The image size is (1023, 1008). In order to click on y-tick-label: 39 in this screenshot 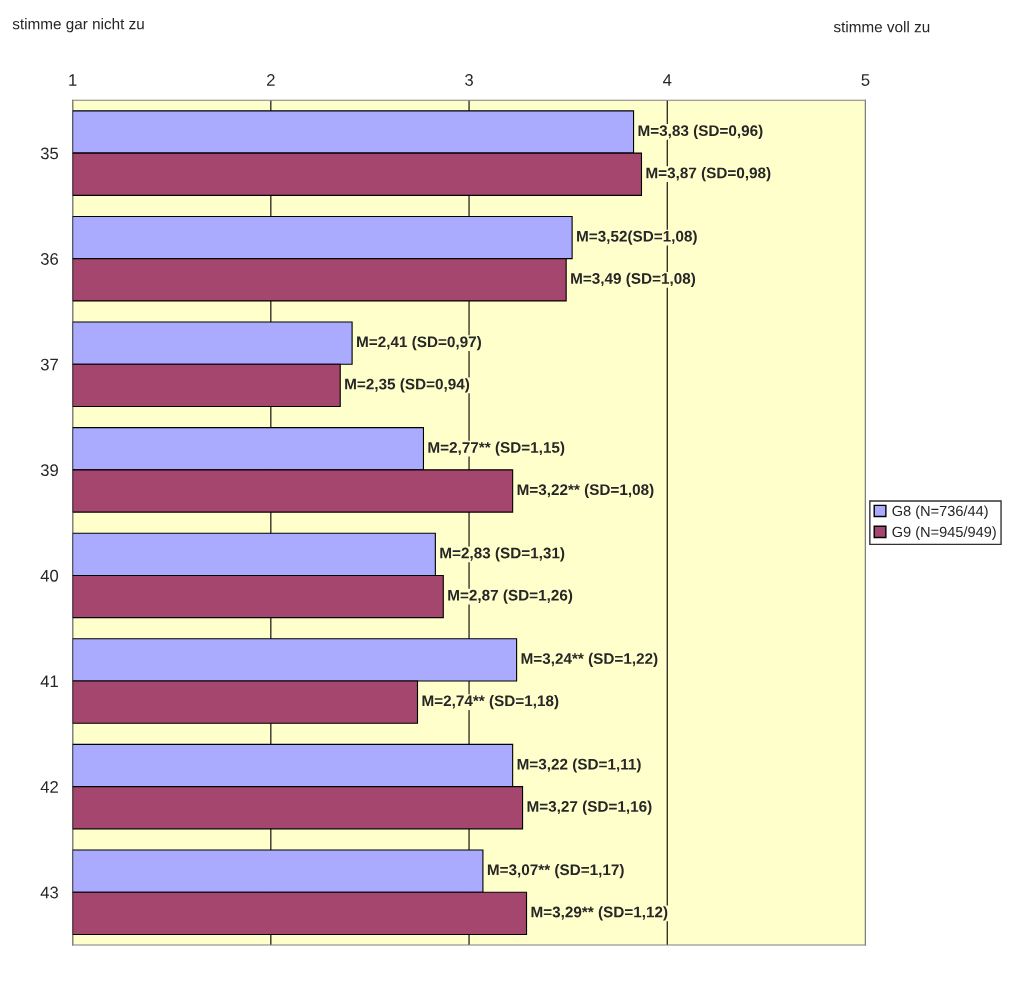, I will do `click(49, 470)`.